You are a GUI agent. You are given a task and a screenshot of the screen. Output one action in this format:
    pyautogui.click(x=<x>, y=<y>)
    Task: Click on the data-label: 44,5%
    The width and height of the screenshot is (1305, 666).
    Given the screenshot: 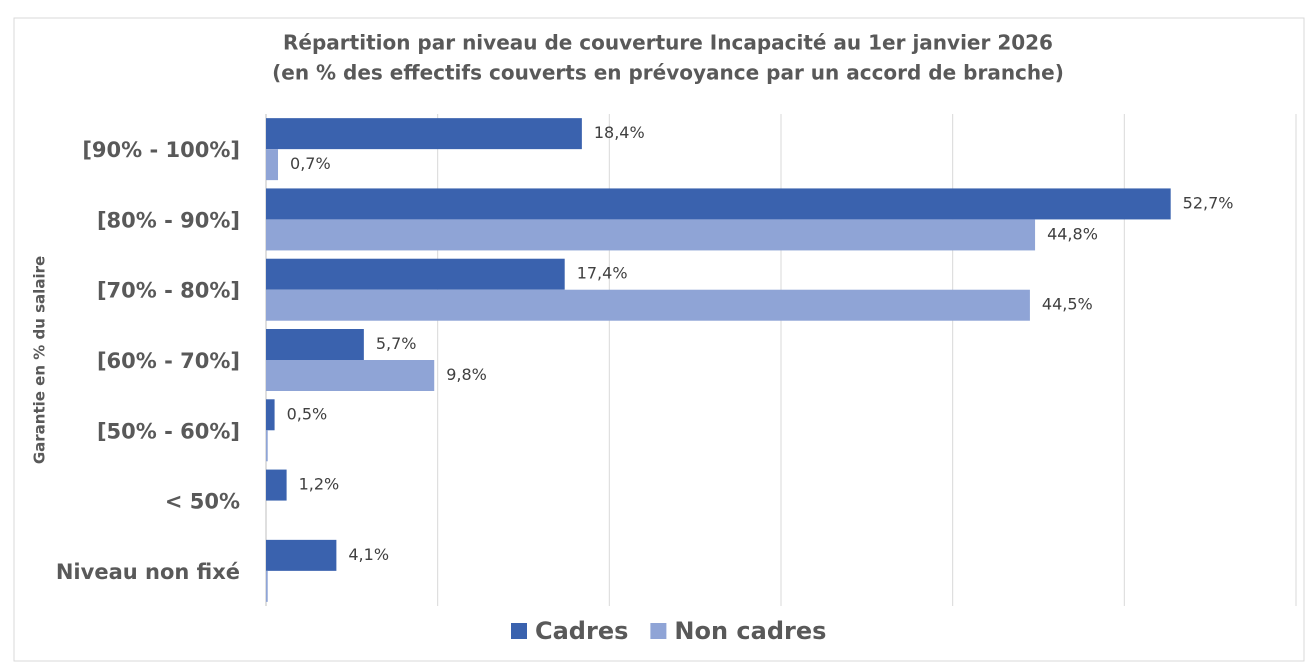 What is the action you would take?
    pyautogui.click(x=1067, y=304)
    